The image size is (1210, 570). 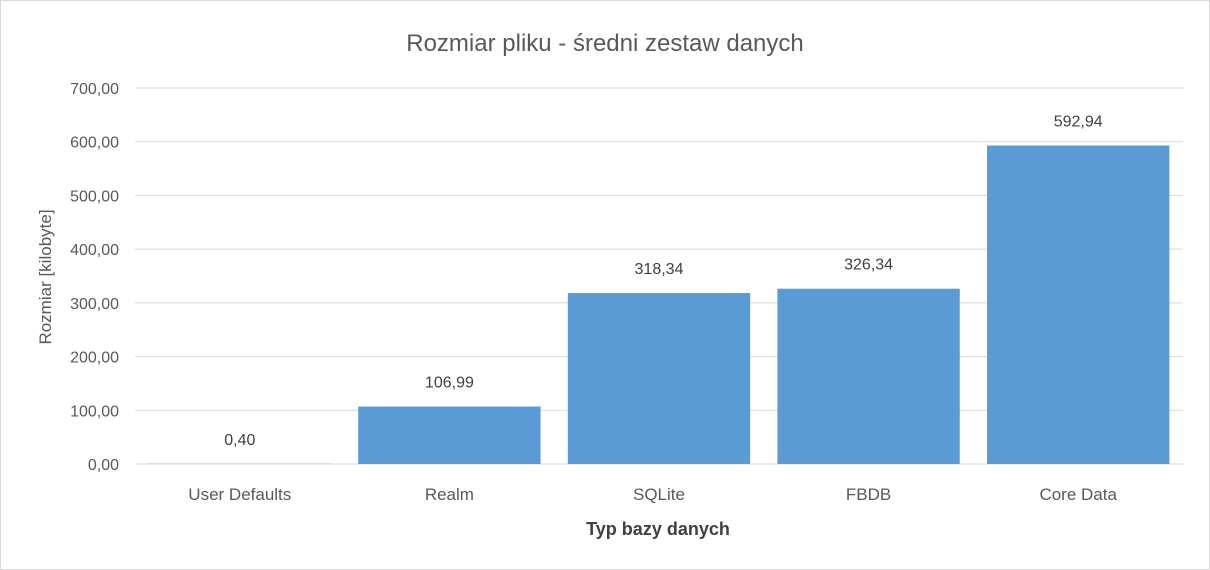 What do you see at coordinates (868, 265) in the screenshot?
I see `data-label: 326,34` at bounding box center [868, 265].